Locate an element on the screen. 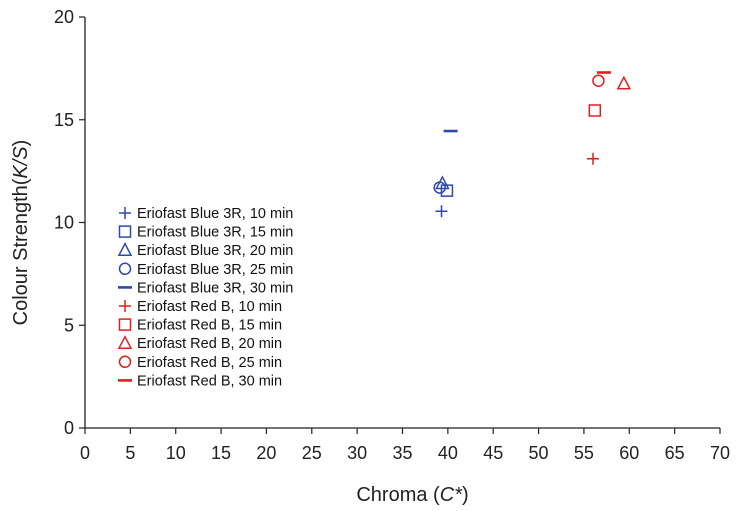 This screenshot has width=743, height=511. legend-entry: Eriofast Blue 3R, 15 min is located at coordinates (215, 233).